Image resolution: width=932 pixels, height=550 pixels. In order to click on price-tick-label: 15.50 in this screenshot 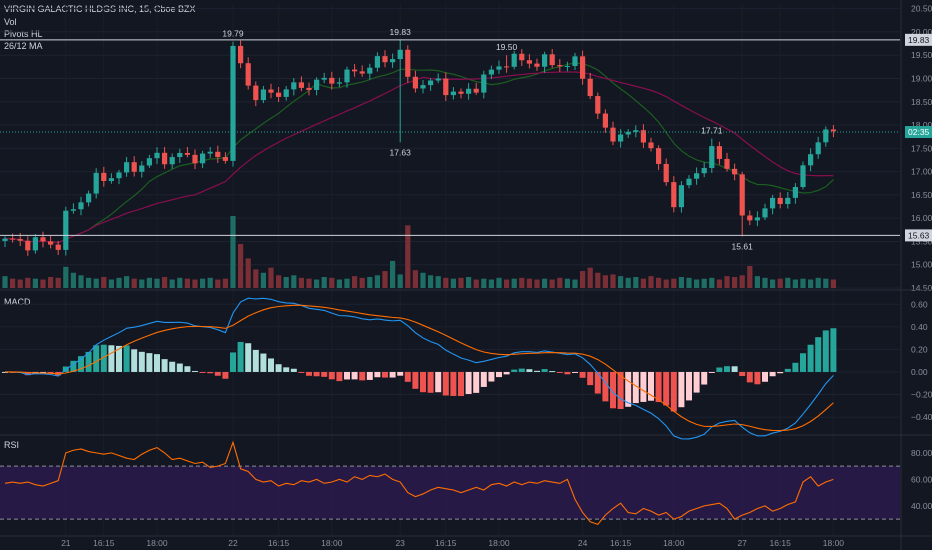, I will do `click(921, 241)`.